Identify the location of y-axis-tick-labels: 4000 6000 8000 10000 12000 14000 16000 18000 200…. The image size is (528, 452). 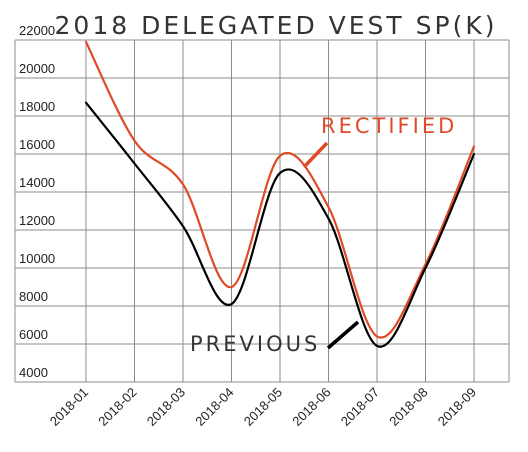
(37, 201).